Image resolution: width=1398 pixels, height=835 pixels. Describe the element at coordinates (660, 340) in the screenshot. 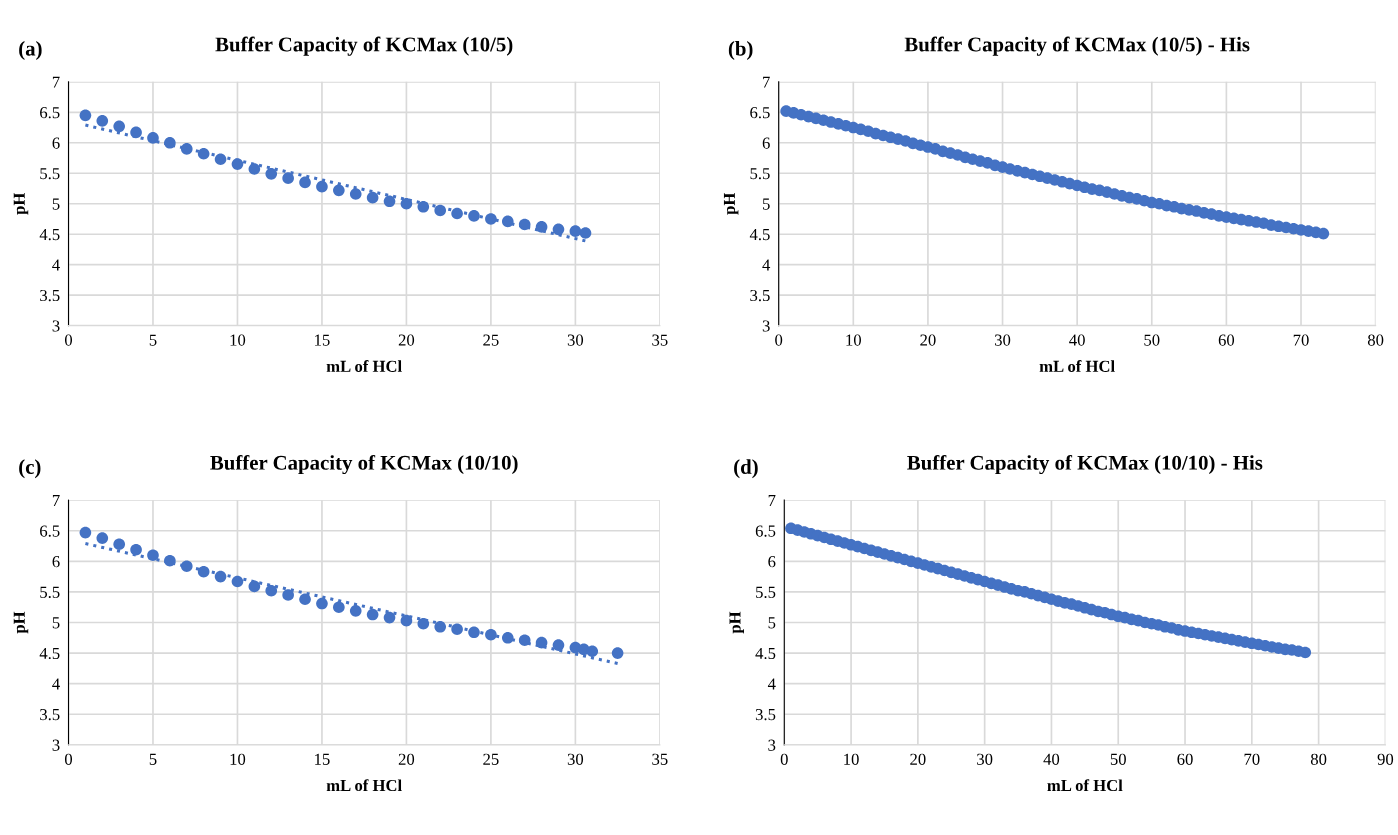

I see `x-tick-label: 35` at that location.